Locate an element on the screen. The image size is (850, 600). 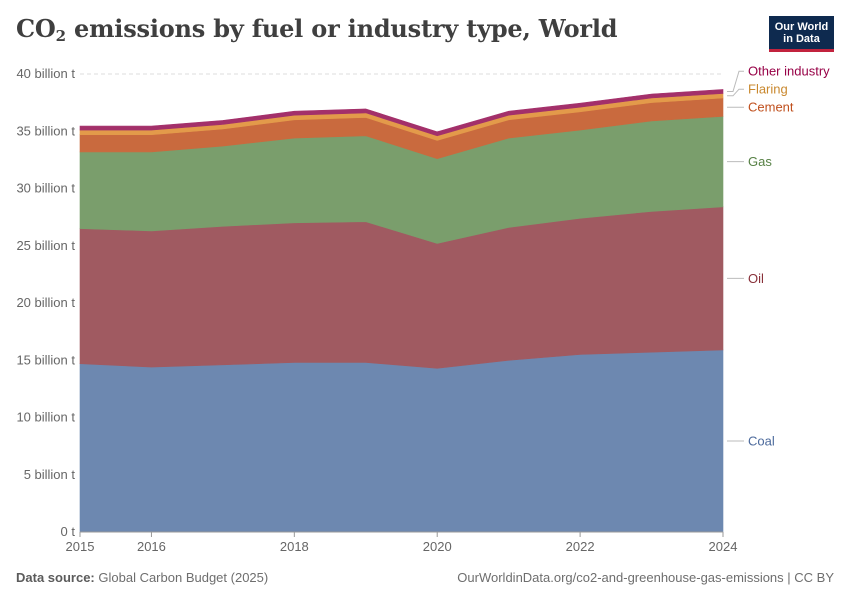
x-tick-label: 2020 is located at coordinates (437, 546).